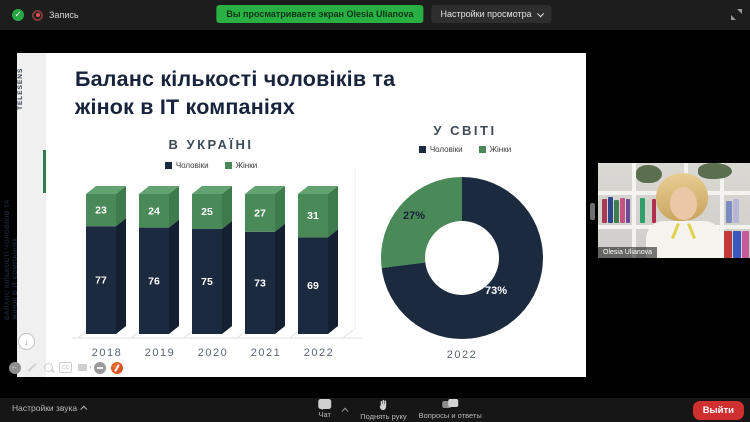 The height and width of the screenshot is (422, 750). Describe the element at coordinates (207, 282) in the screenshot. I see `bar-value-label: 75` at that location.